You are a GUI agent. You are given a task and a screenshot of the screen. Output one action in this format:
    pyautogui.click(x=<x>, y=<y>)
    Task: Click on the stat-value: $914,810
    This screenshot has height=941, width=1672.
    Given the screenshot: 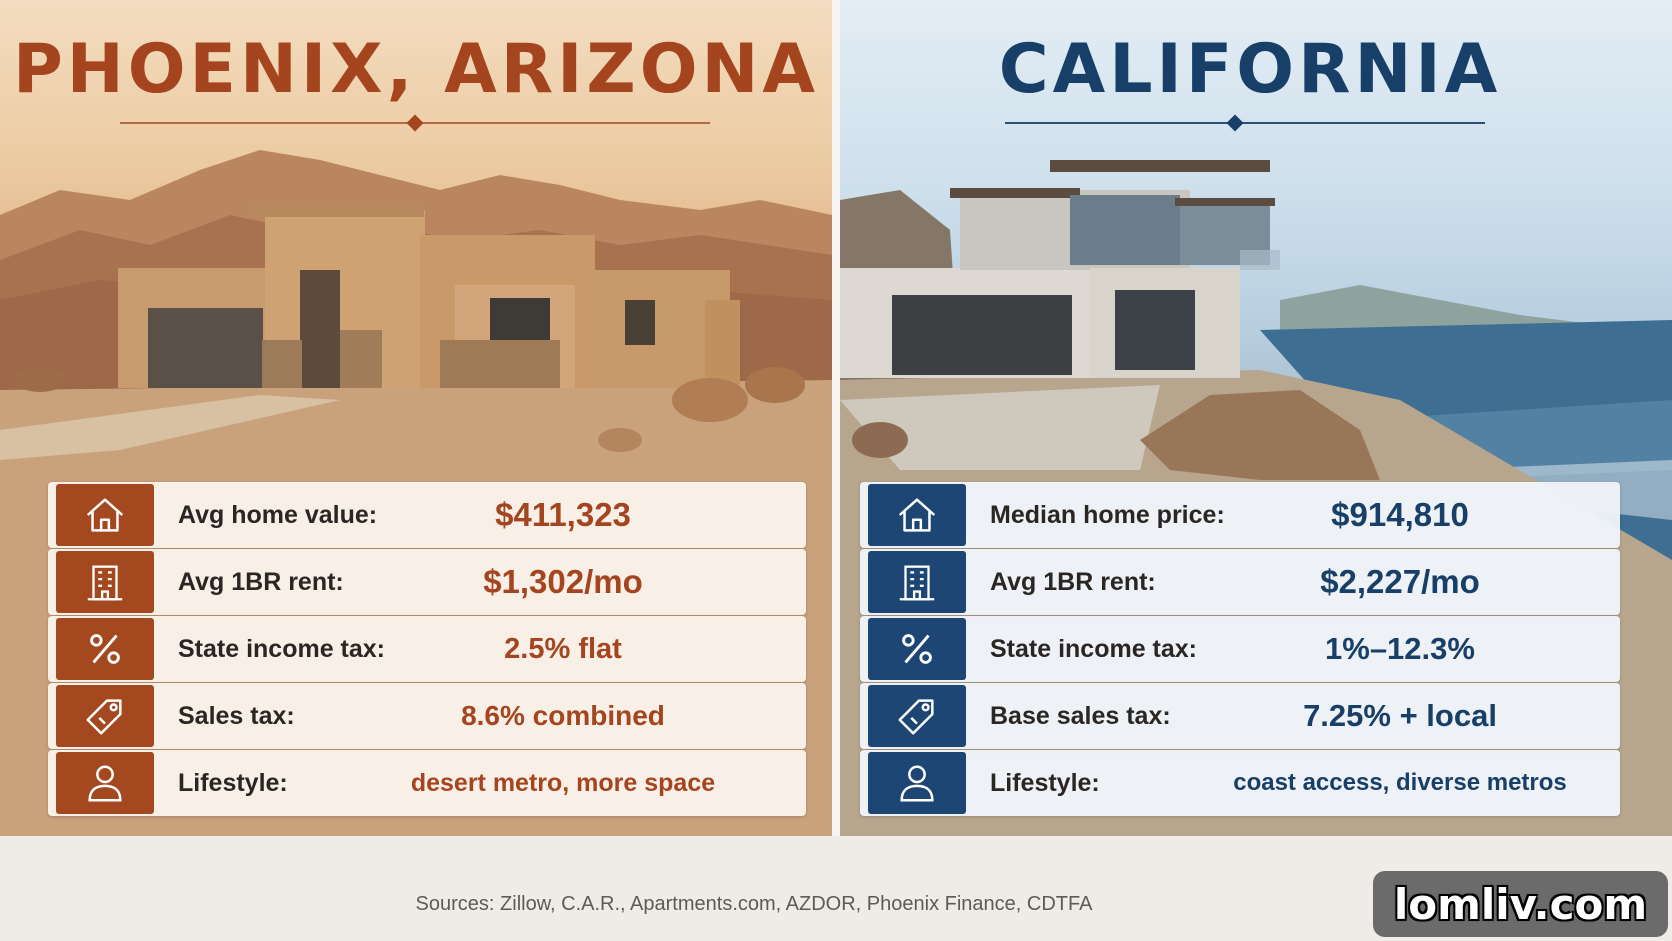 What is the action you would take?
    pyautogui.click(x=1400, y=514)
    